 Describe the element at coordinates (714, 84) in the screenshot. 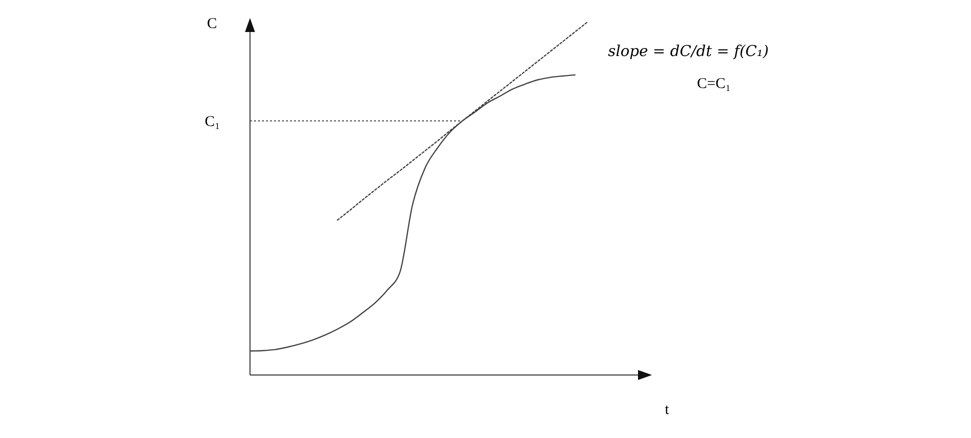

I see `text: C=C₁` at that location.